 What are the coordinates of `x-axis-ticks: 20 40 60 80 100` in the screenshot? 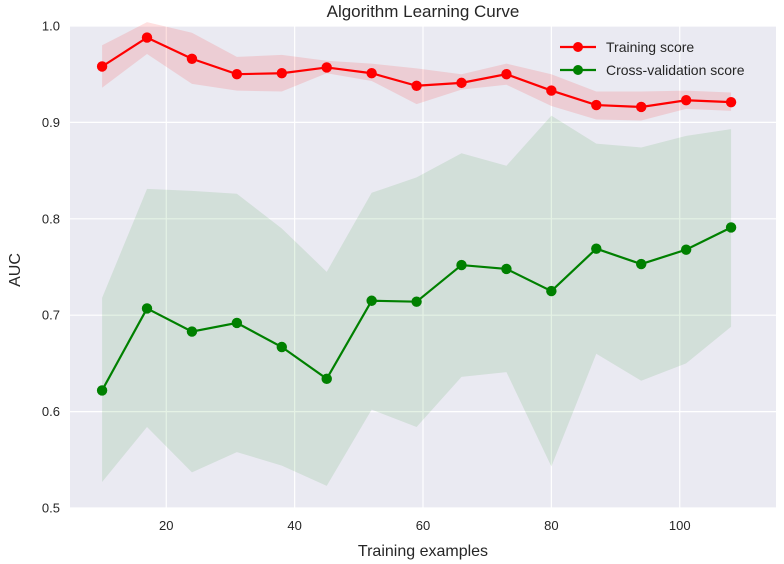 It's located at (425, 525).